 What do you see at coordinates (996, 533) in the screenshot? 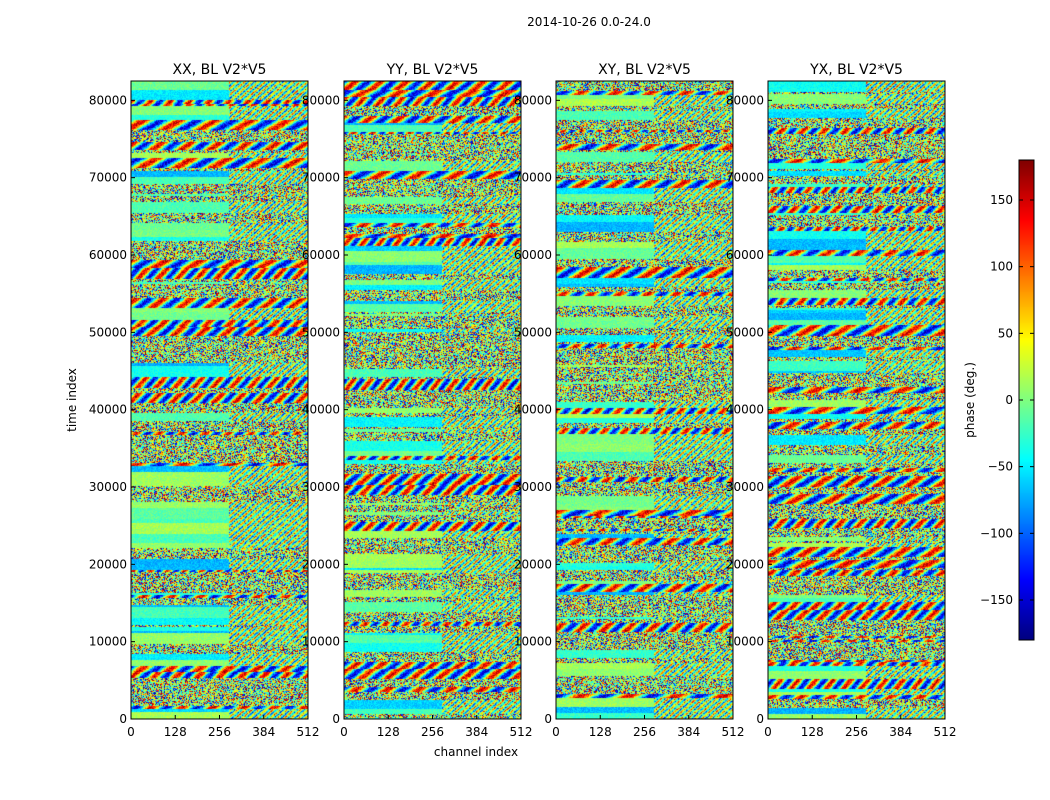
I see `colorbar-tick-label: −100` at bounding box center [996, 533].